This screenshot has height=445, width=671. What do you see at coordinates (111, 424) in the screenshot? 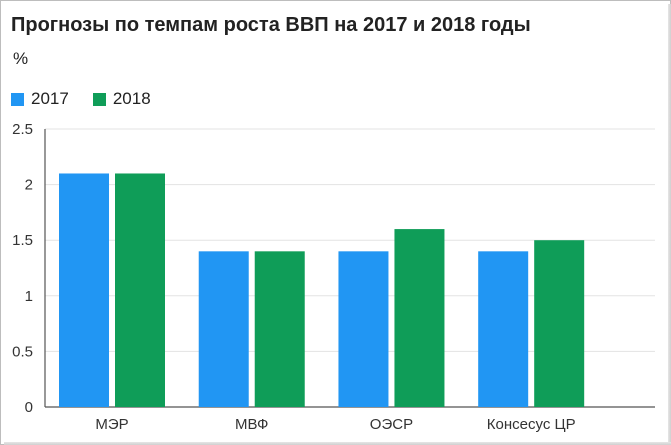
I see `x-tick-label: МЭР` at bounding box center [111, 424].